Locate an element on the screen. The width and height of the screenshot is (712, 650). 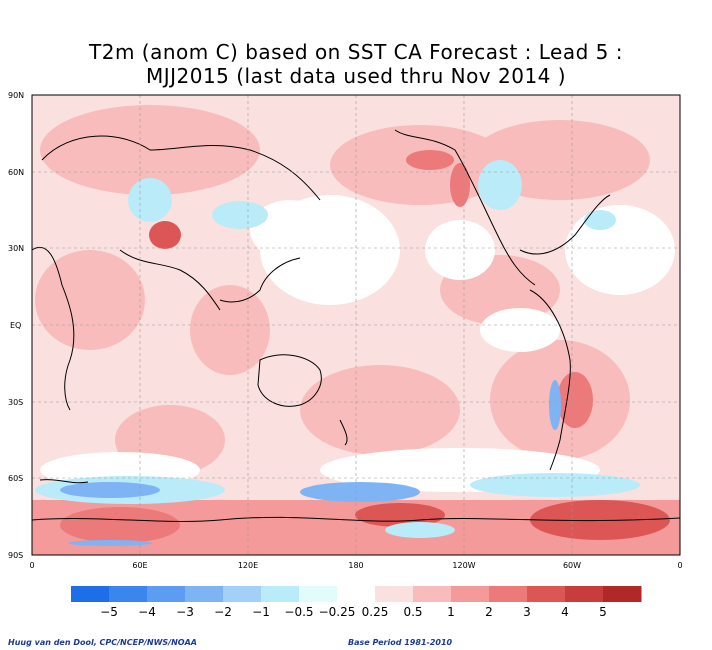
colorbar-tick-label: 3 is located at coordinates (527, 612).